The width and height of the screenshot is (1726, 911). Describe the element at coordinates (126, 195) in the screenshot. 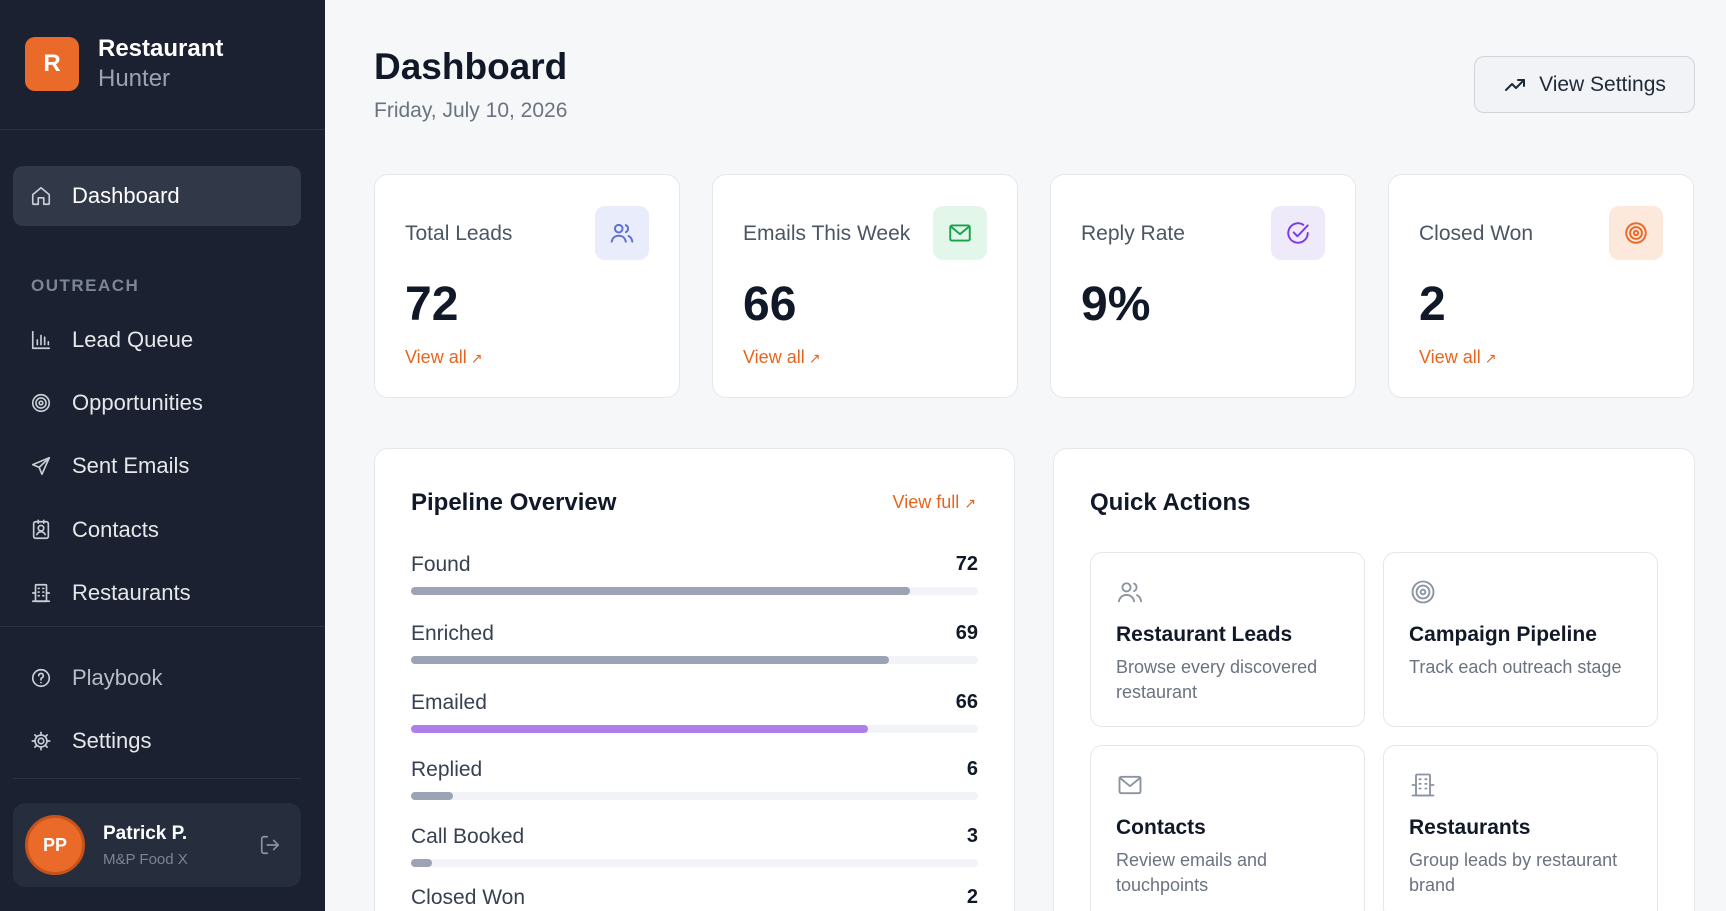

I see `sidebar-item-label: Dashboard` at that location.